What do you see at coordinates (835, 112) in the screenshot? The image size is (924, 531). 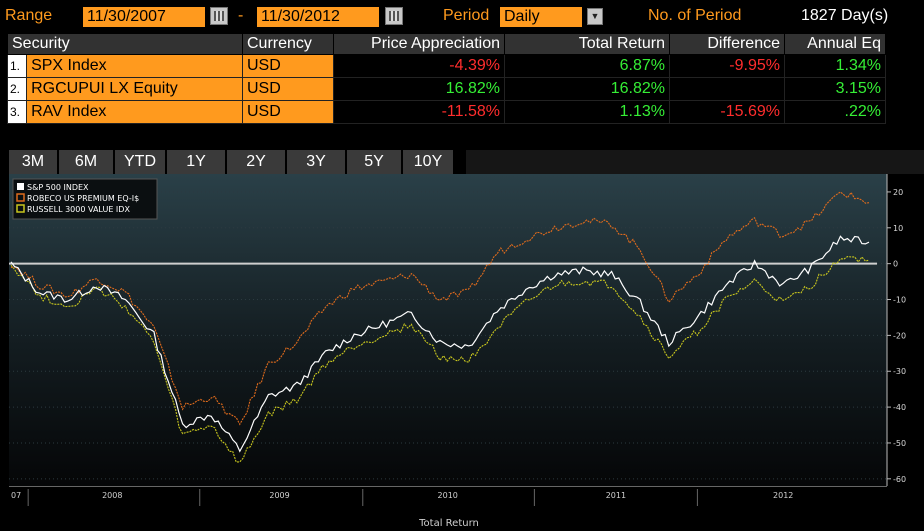 I see `annual-eq-cell: .22%` at bounding box center [835, 112].